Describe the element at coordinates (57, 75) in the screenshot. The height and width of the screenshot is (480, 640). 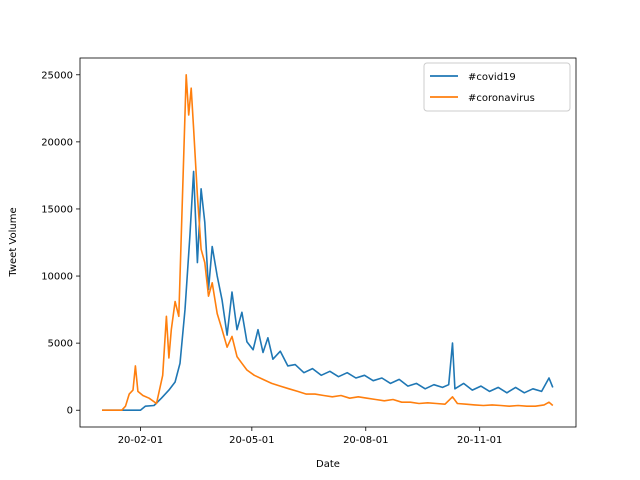
I see `y-tick-label: 25000` at that location.